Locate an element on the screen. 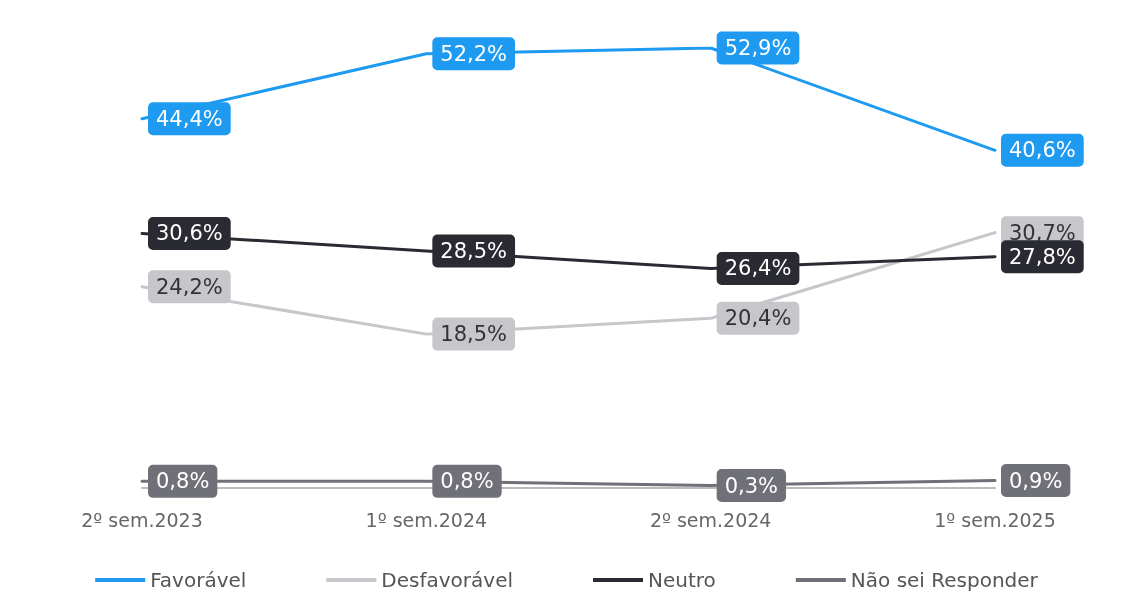 Image resolution: width=1133 pixels, height=601 pixels. data-label: 52,9% is located at coordinates (758, 48).